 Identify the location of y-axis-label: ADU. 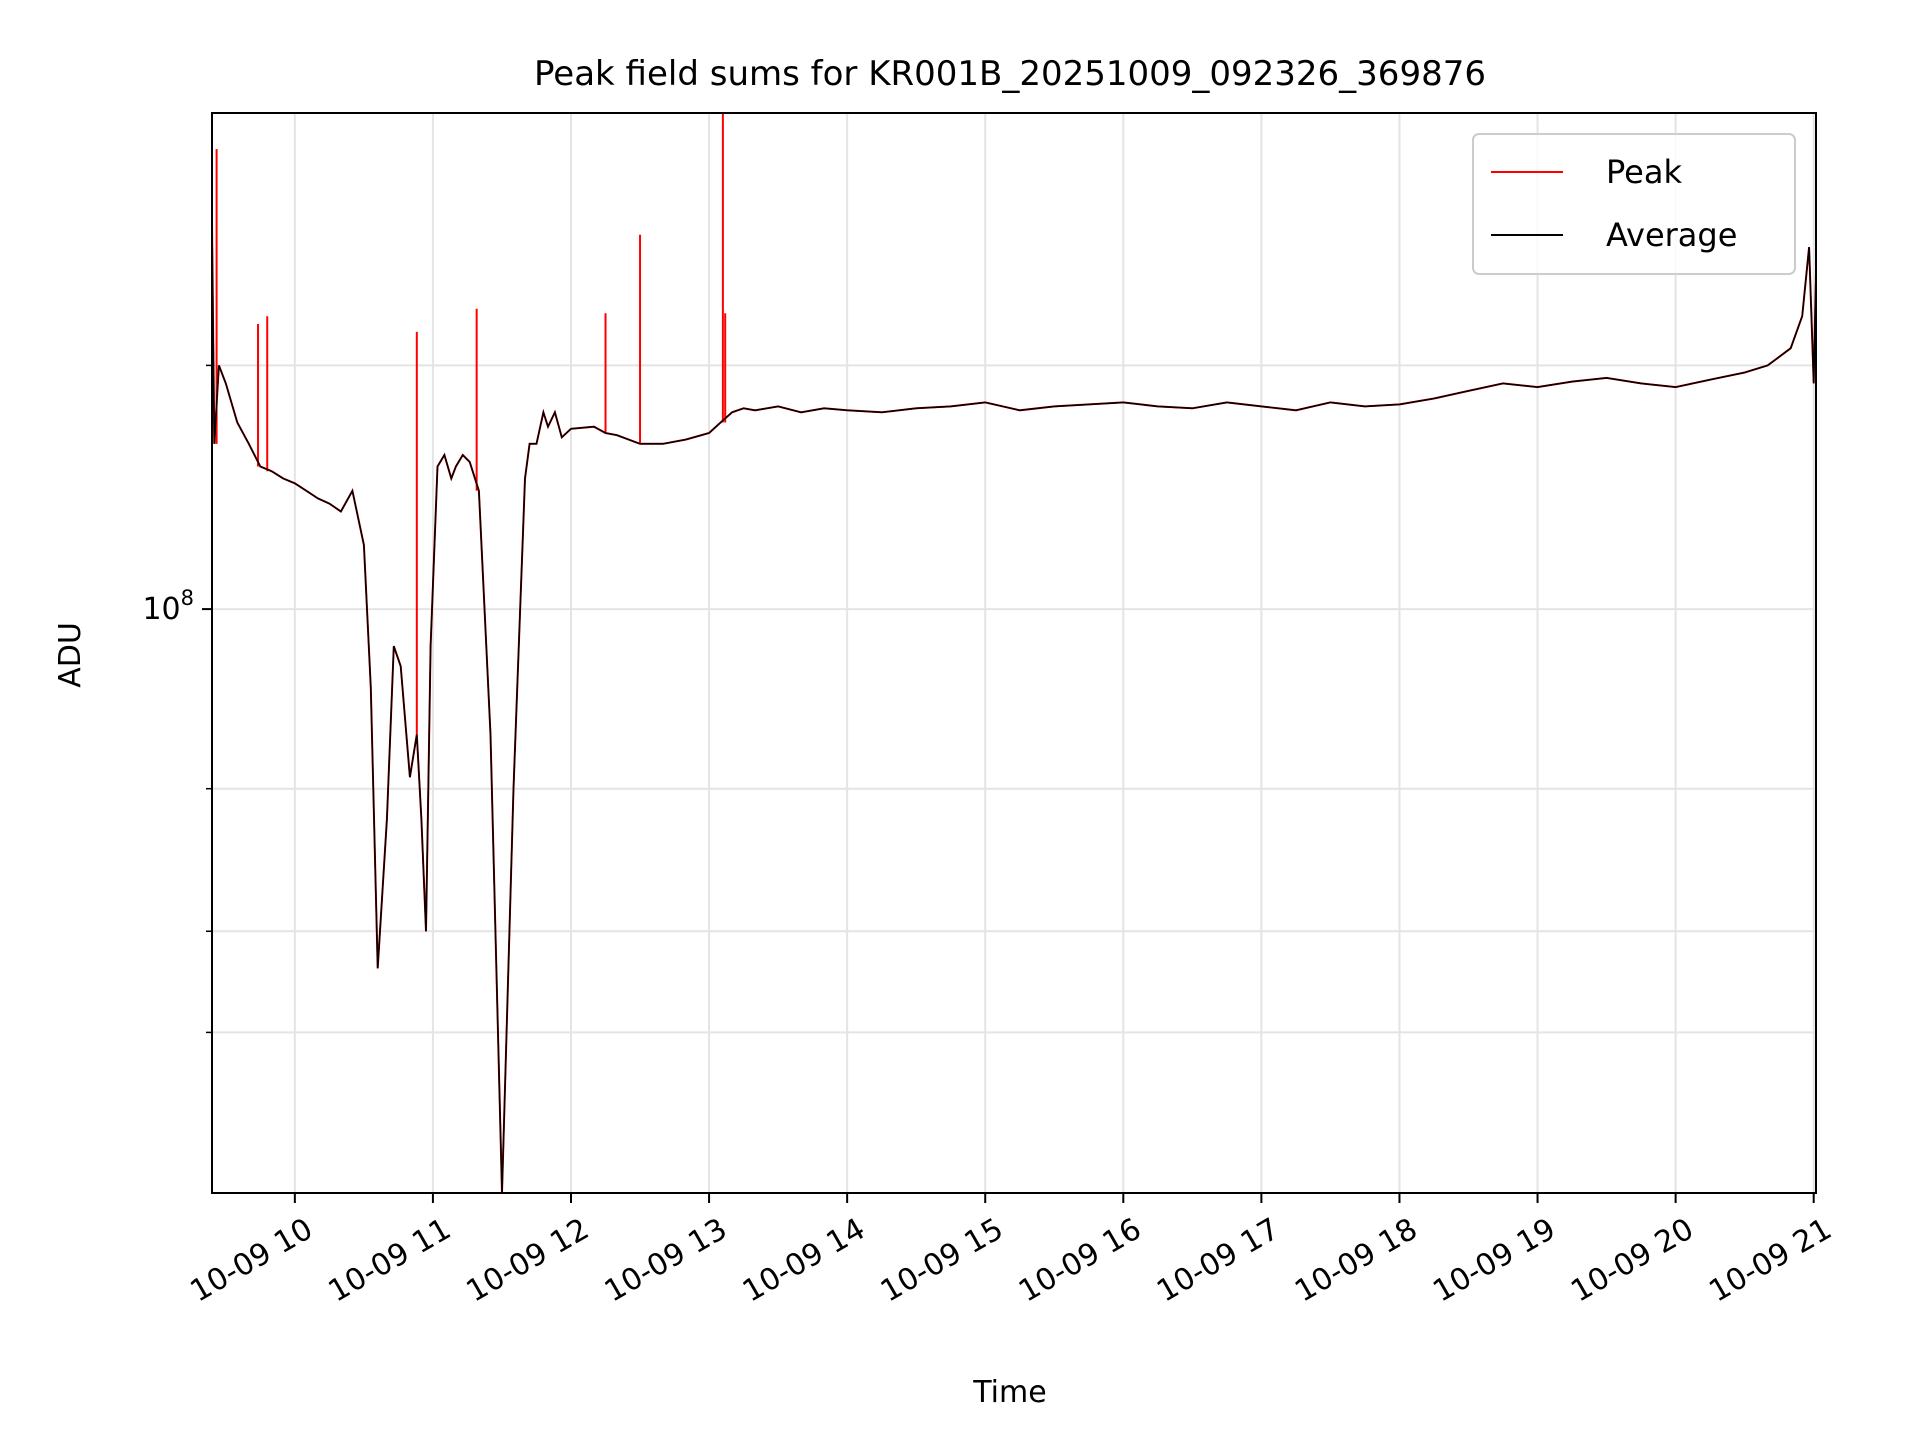
(70, 655).